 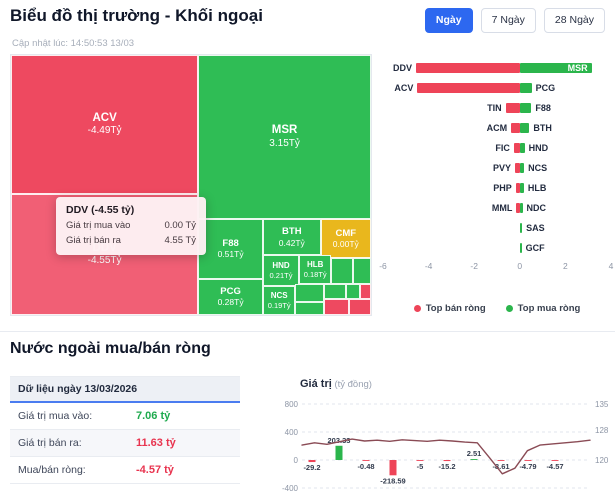 What do you see at coordinates (100, 210) in the screenshot?
I see `tooltip-title: DDV (-4.55 tỷ)` at bounding box center [100, 210].